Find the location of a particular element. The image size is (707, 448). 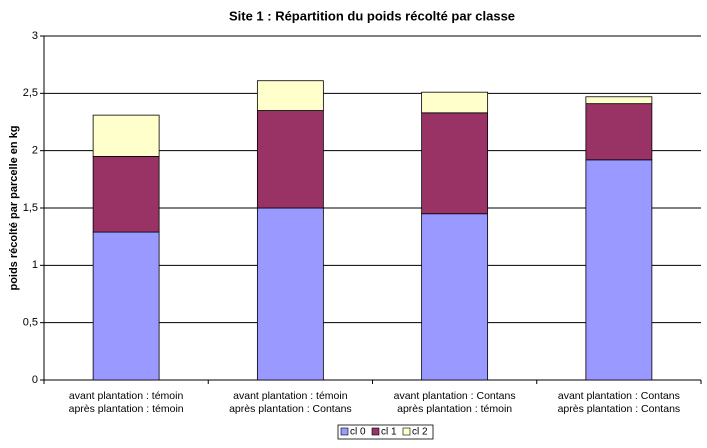

y-tick-label: 2,5 is located at coordinates (30, 93).